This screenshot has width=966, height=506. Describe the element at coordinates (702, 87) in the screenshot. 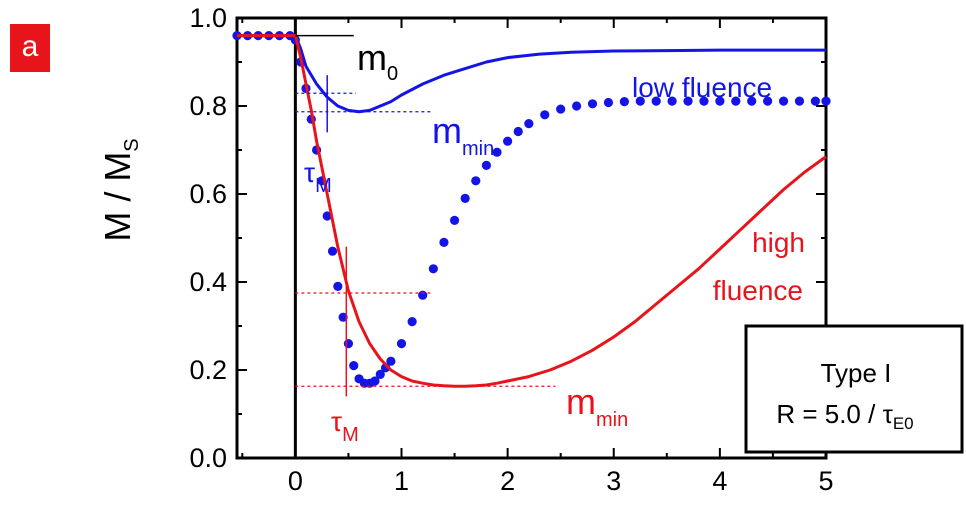

I see `low-fluence-label: low fluence` at that location.